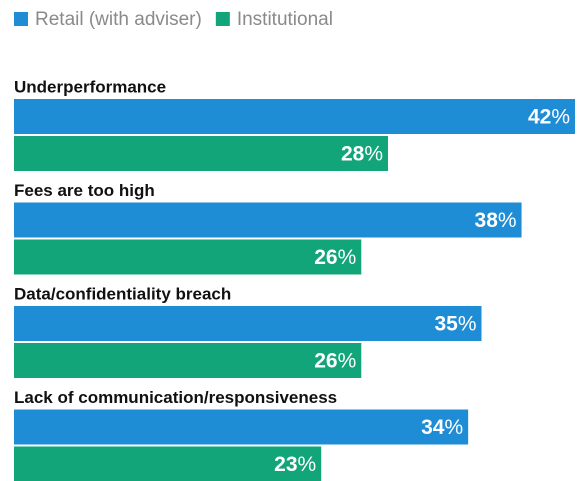  Describe the element at coordinates (362, 153) in the screenshot. I see `value-label: 28%` at that location.